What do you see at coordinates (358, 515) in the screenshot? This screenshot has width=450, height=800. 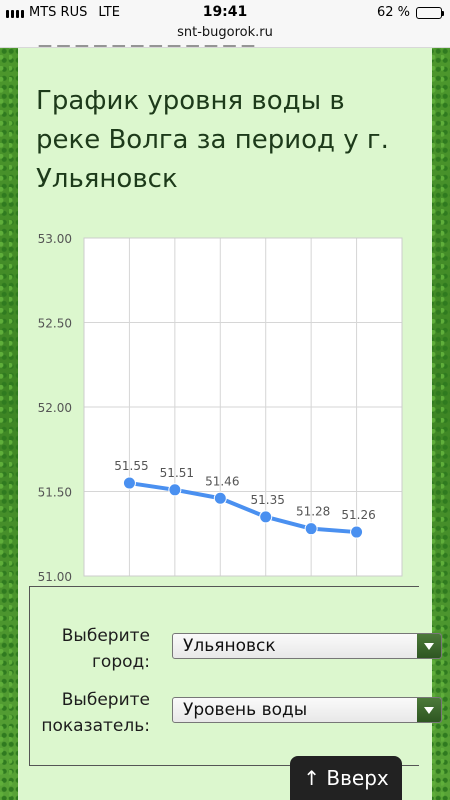 I see `data-label: 51.26` at bounding box center [358, 515].